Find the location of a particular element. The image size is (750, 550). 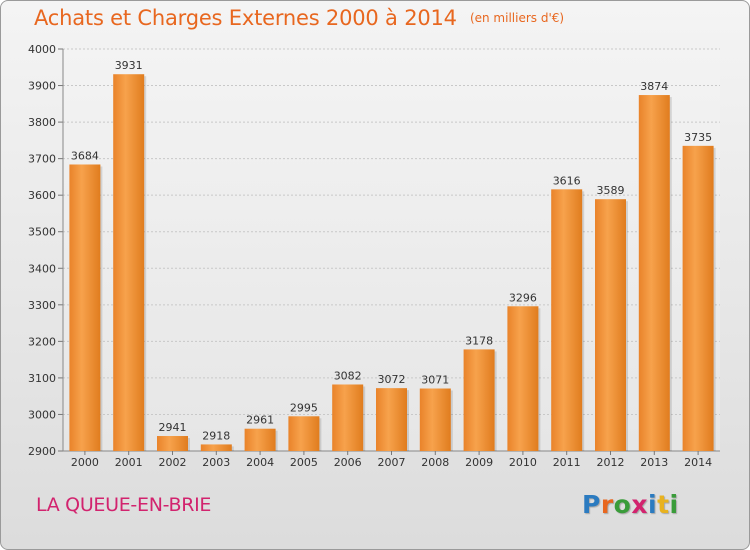

x-tick-label: 2007 is located at coordinates (392, 462).